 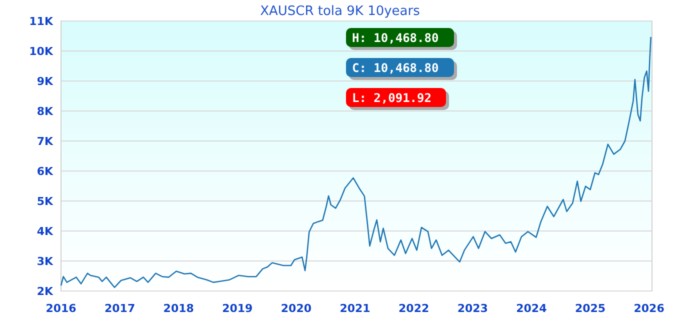 What do you see at coordinates (395, 38) in the screenshot?
I see `annotation: H: 10,468.80` at bounding box center [395, 38].